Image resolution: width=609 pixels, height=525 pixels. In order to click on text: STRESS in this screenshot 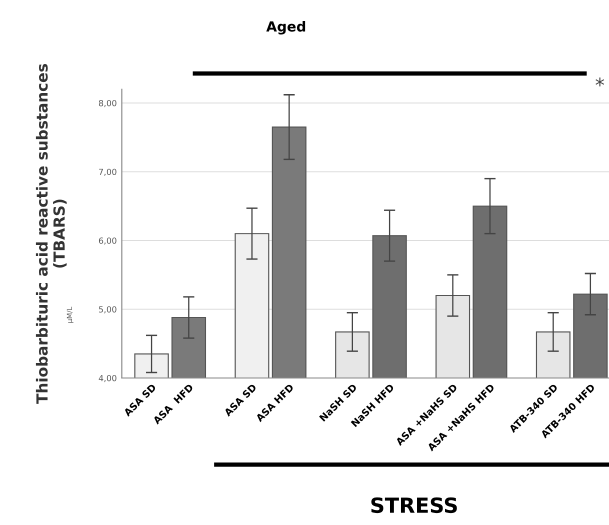, I will do `click(414, 505)`.